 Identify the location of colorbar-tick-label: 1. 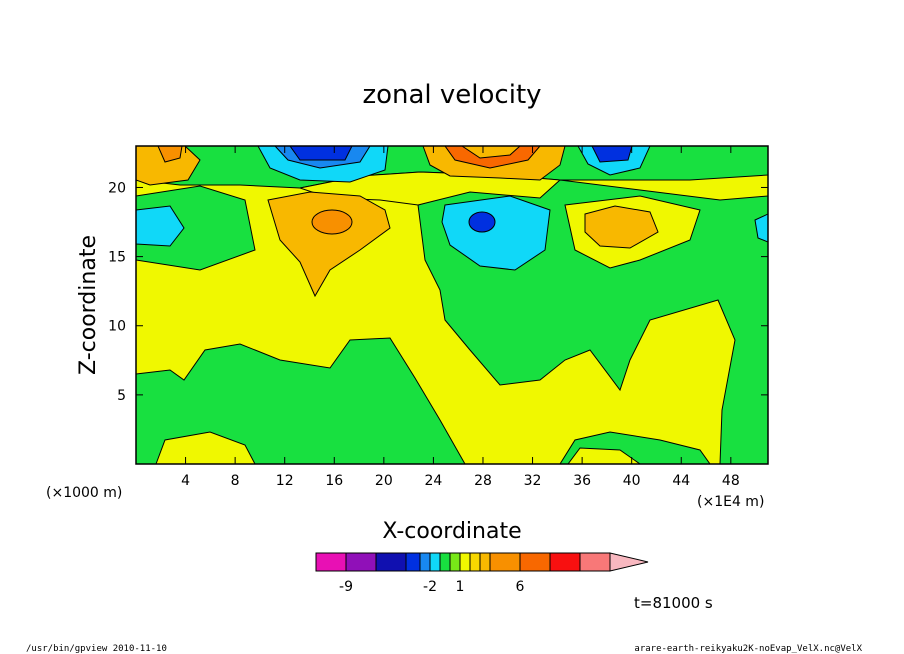
(460, 587).